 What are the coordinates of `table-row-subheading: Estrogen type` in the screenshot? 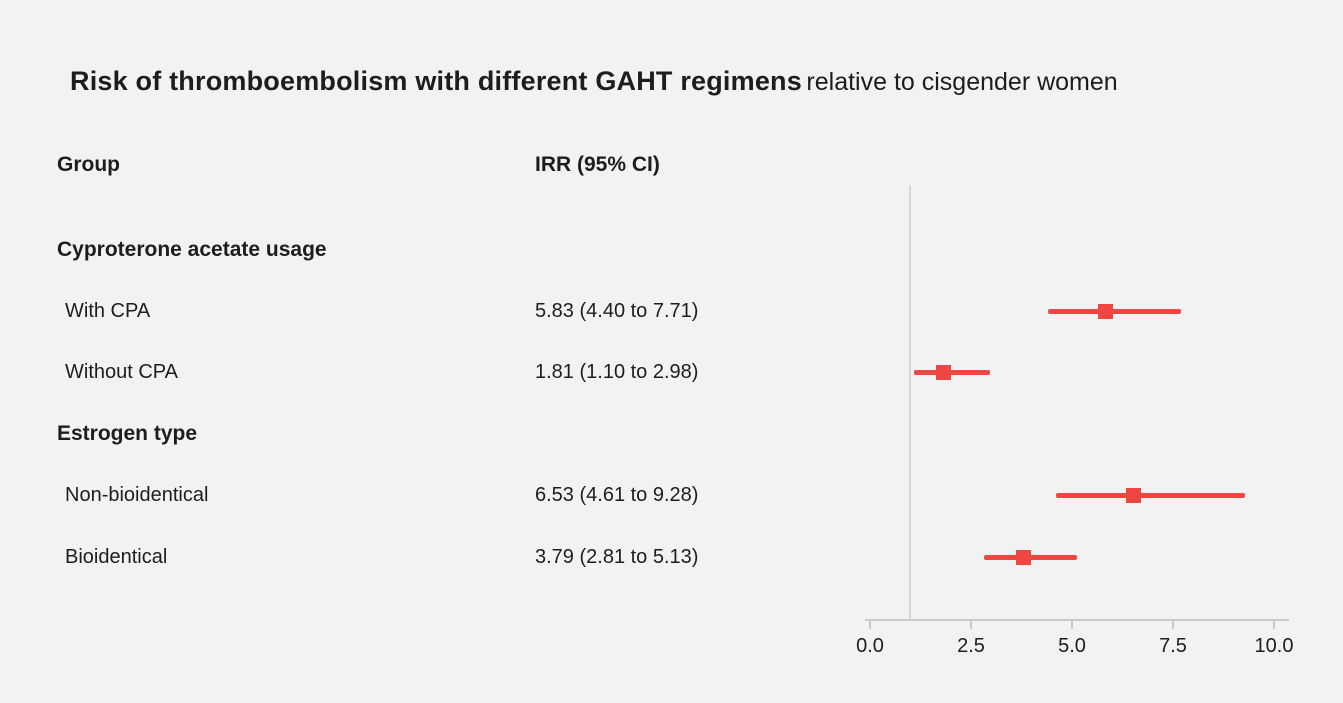 It's located at (671, 435).